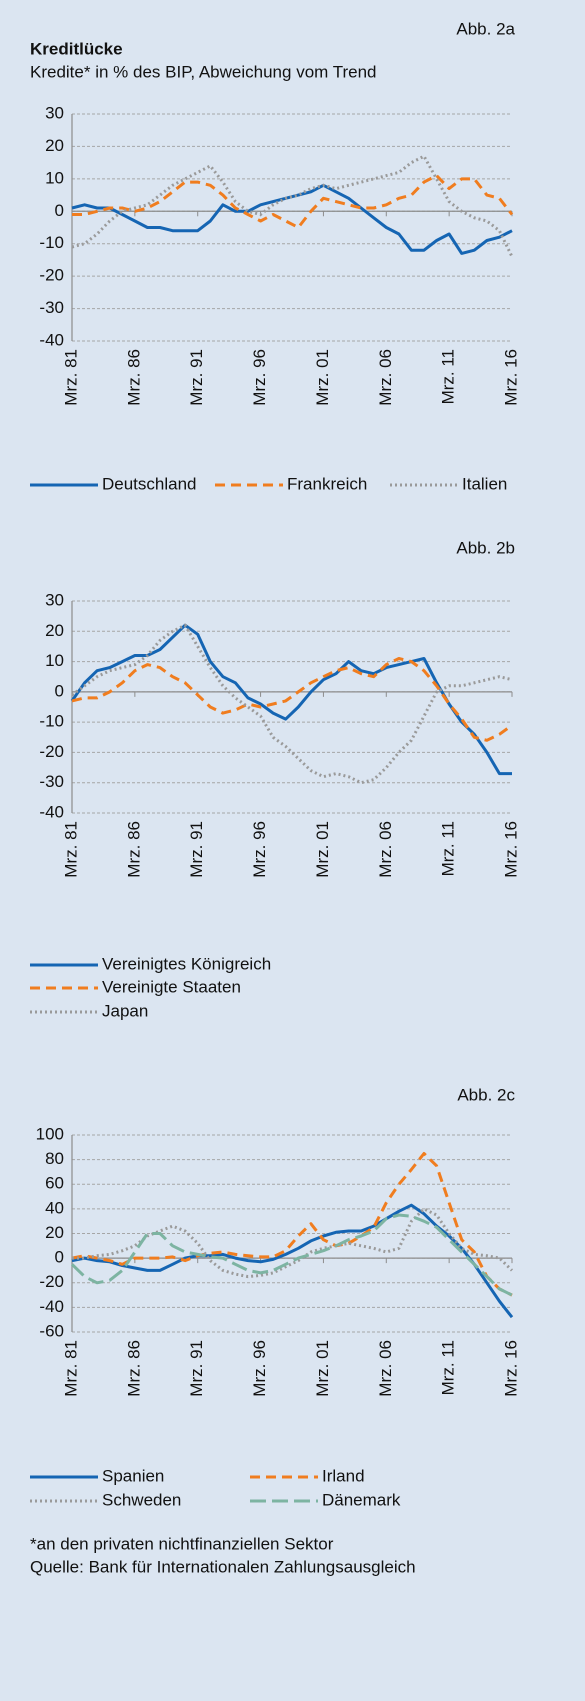  What do you see at coordinates (343, 1475) in the screenshot?
I see `legend-label: Irland` at bounding box center [343, 1475].